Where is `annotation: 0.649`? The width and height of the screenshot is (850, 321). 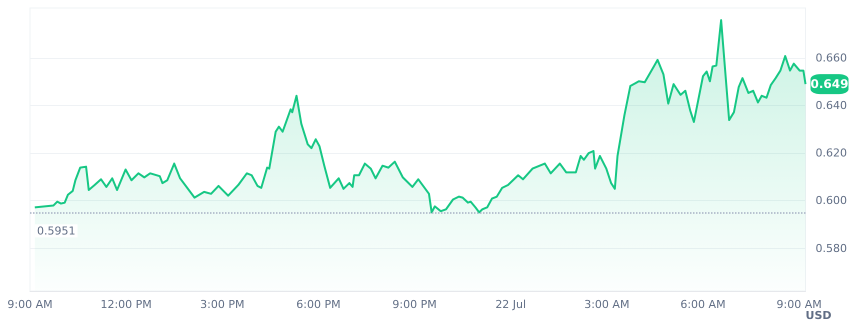 annotation: 0.649 is located at coordinates (829, 84).